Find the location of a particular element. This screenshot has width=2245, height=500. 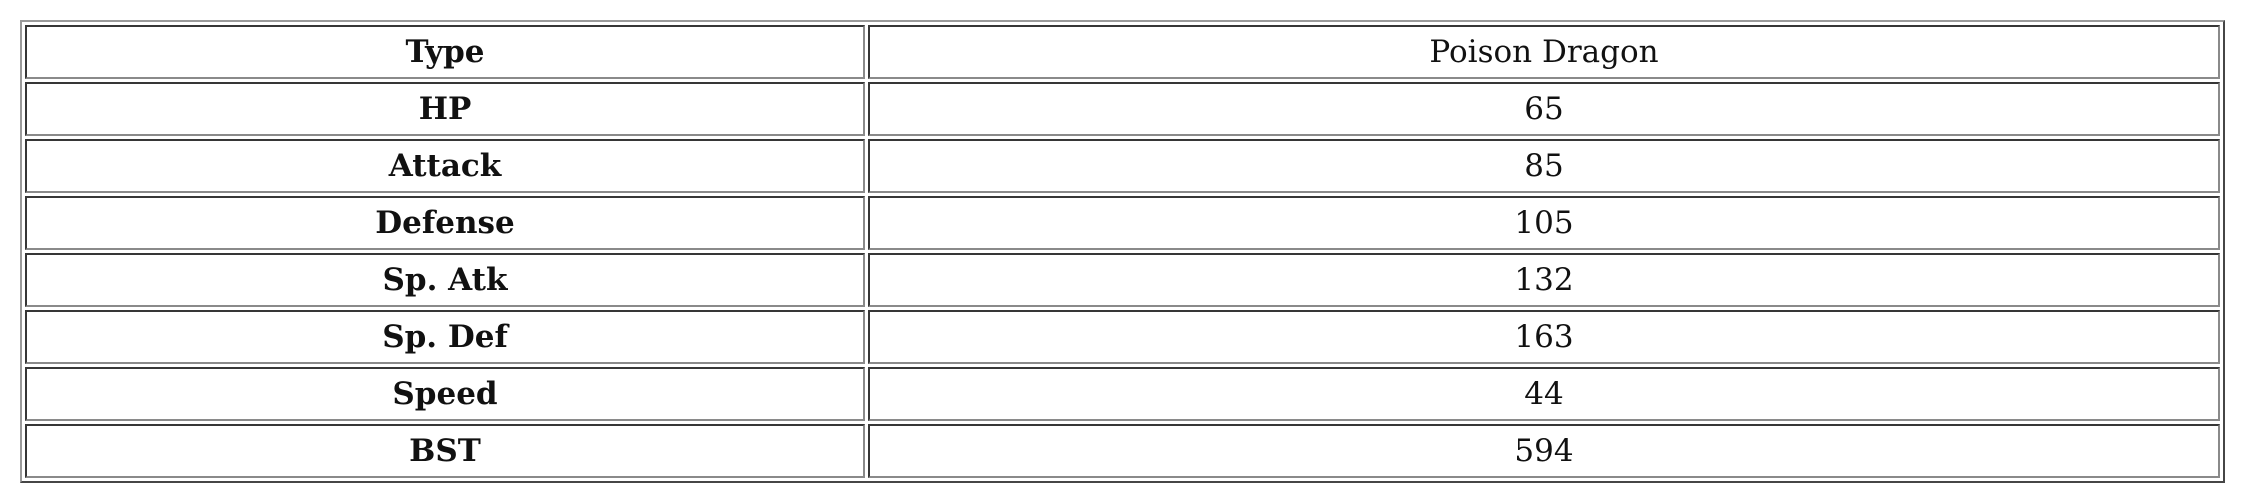

table-row-speed: Speed 44 is located at coordinates (1122, 394).